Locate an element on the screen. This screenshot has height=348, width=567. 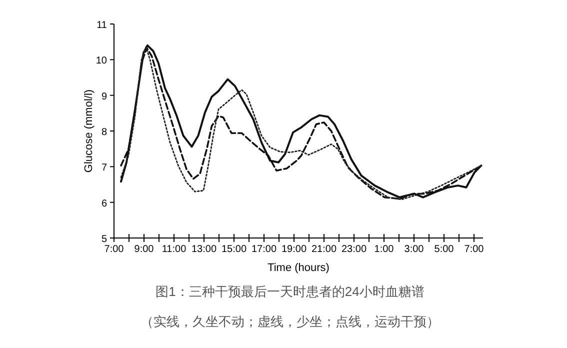
x-tick-label: 15:00 is located at coordinates (234, 249).